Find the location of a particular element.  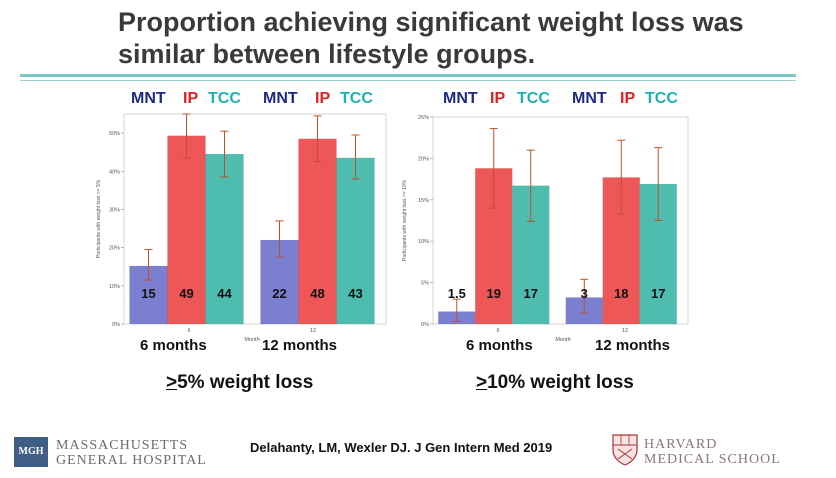

x-tick-label-right: 6 is located at coordinates (497, 331).